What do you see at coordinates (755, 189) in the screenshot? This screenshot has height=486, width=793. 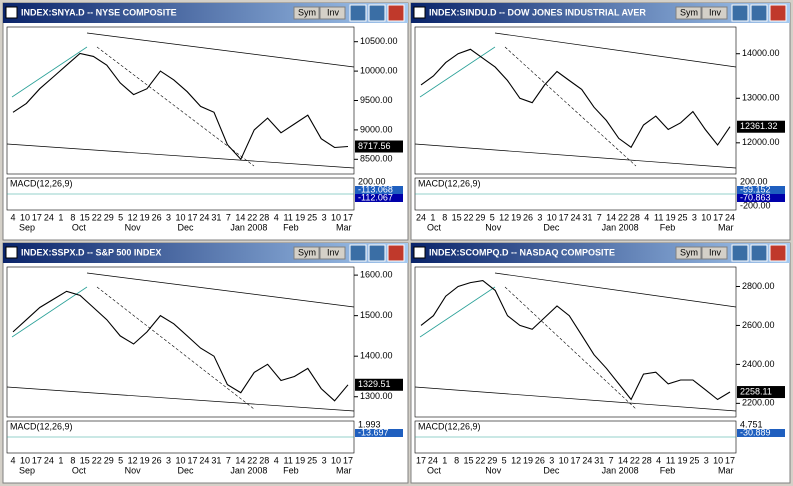 I see `macd-value: -59.152` at bounding box center [755, 189].